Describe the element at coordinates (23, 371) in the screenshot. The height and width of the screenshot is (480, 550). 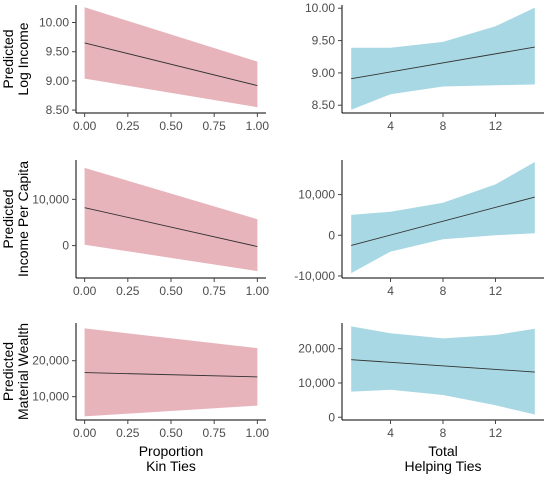
I see `y-axis-title: Material Wealth` at that location.